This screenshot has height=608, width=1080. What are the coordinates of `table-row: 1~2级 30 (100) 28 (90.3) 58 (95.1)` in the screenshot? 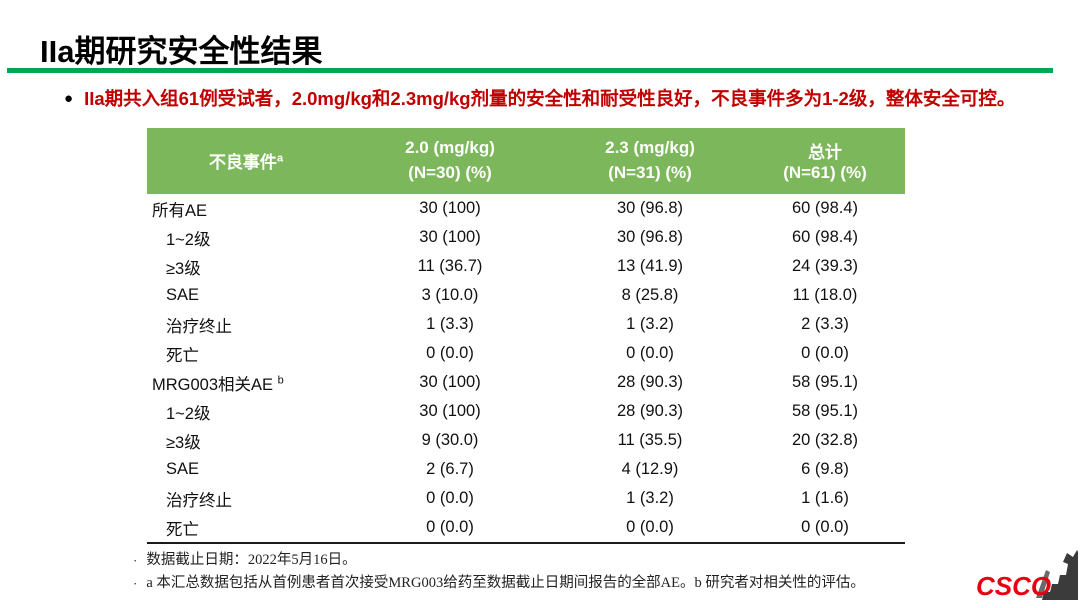 It's located at (526, 411).